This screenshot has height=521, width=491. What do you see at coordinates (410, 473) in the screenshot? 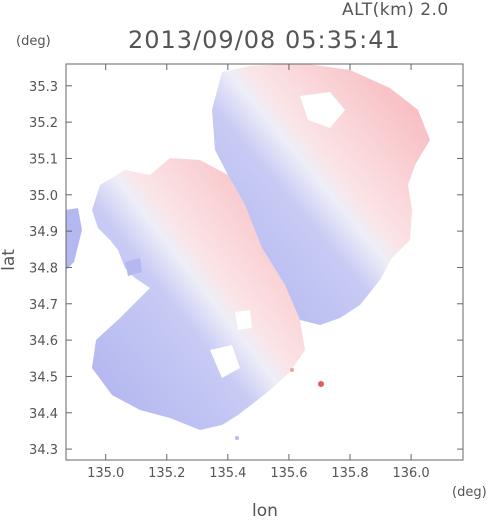
I see `x-tick-label: 136.0` at bounding box center [410, 473].